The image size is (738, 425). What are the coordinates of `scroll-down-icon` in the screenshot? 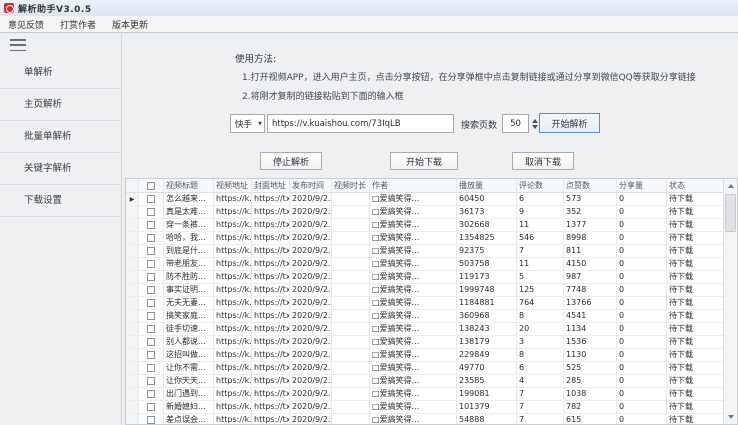 It's located at (730, 417).